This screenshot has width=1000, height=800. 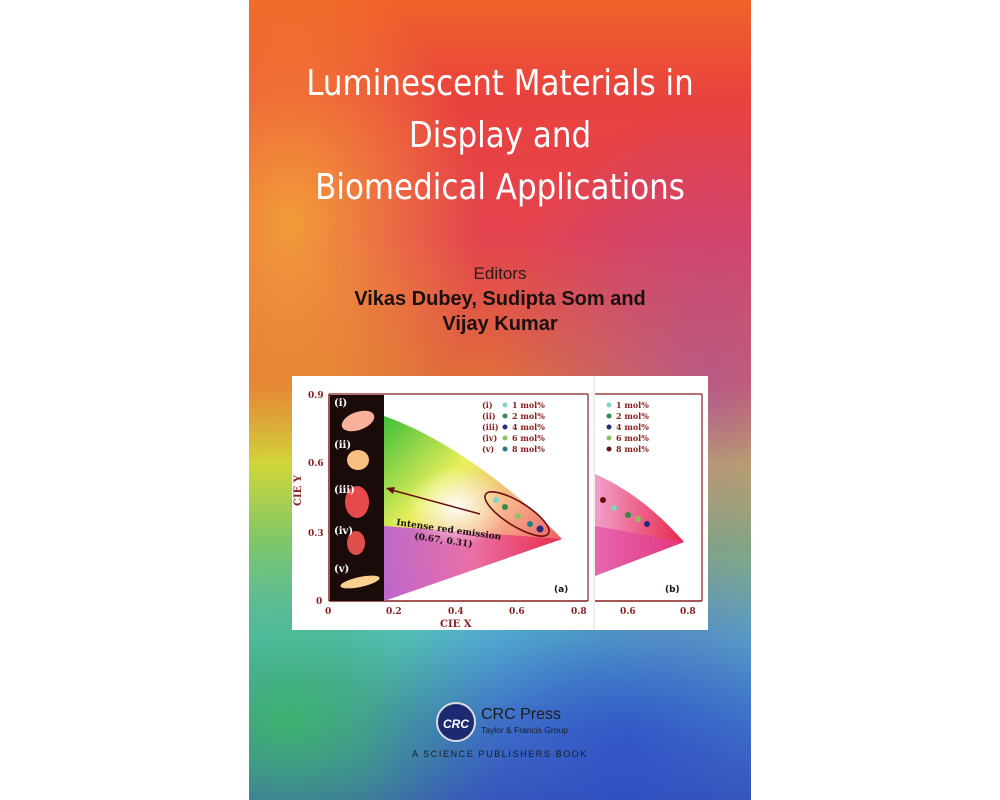 What do you see at coordinates (456, 612) in the screenshot?
I see `x-tick-label: 0.4` at bounding box center [456, 612].